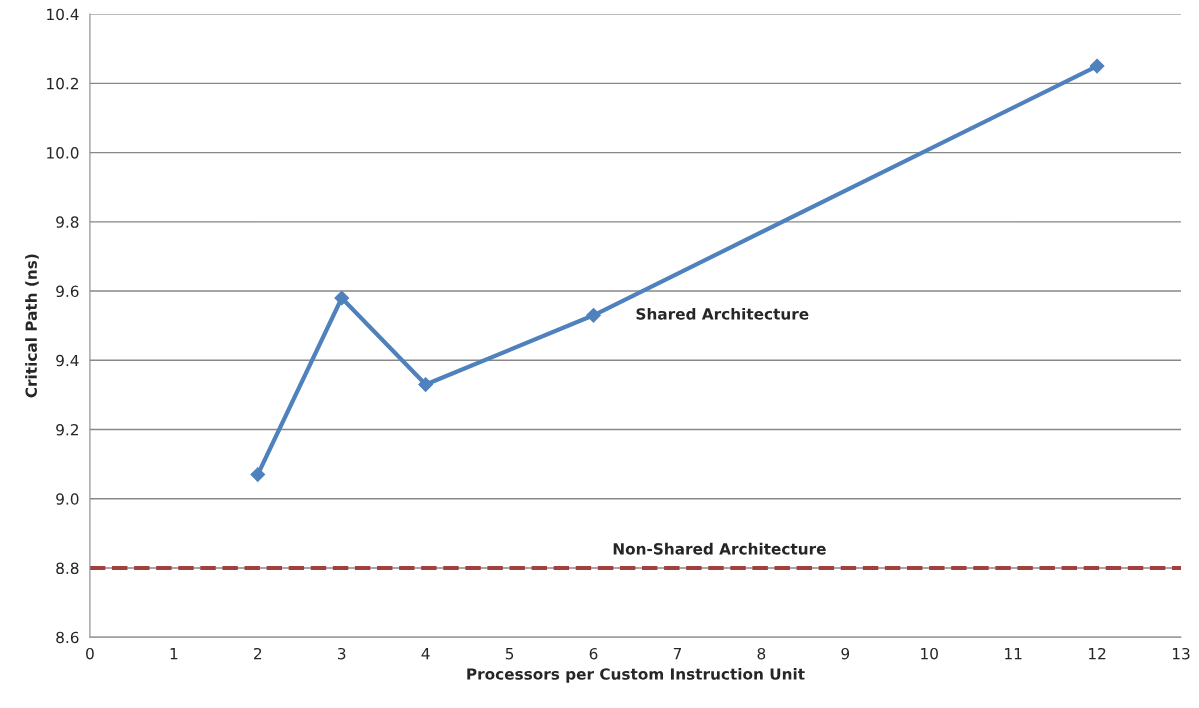 The height and width of the screenshot is (708, 1199). Describe the element at coordinates (67, 222) in the screenshot. I see `y-tick-label: 9.8` at that location.